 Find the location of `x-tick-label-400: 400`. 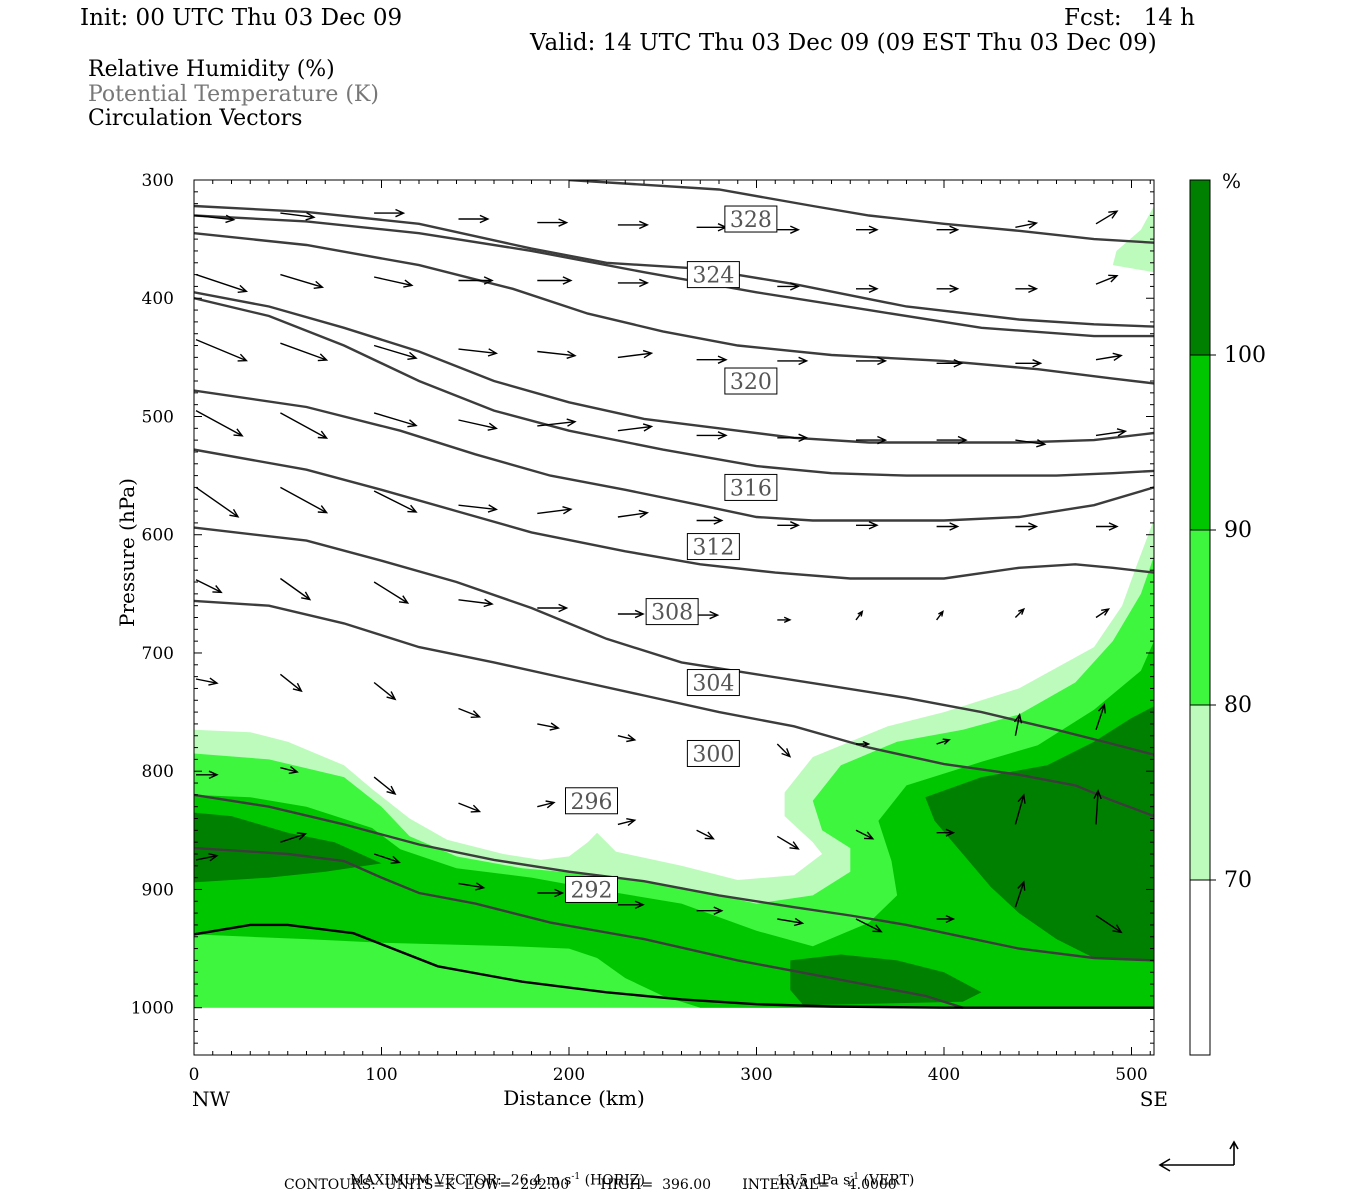

x-tick-label-400: 400 is located at coordinates (944, 1075).